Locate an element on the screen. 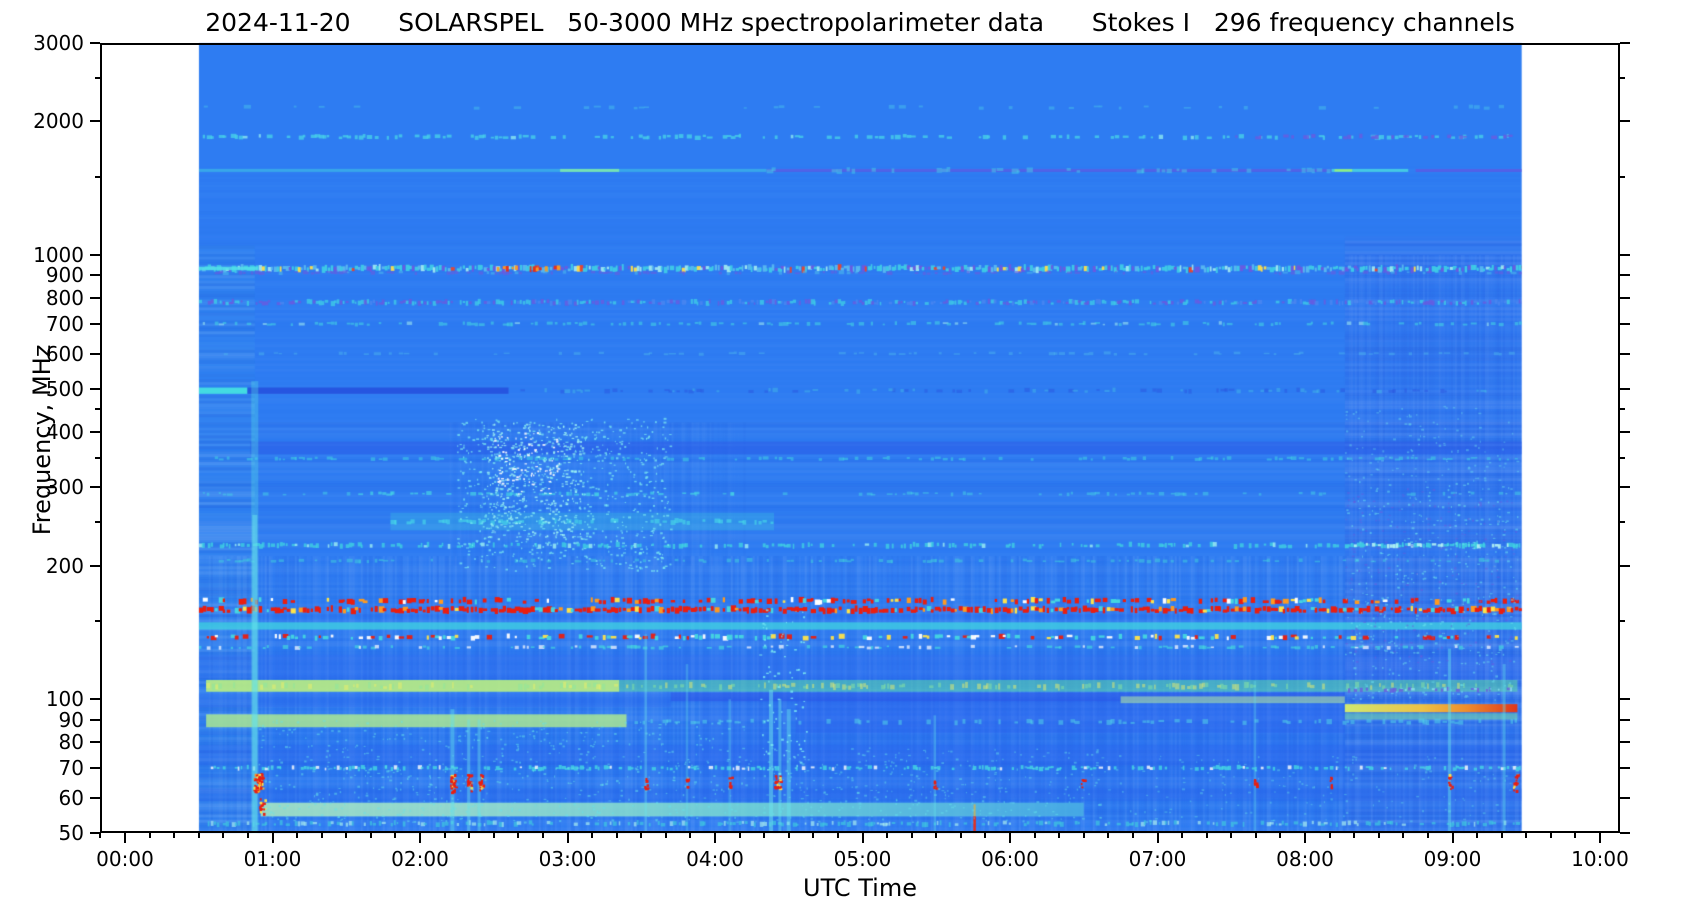  y-tick-label: 600 is located at coordinates (64, 353).